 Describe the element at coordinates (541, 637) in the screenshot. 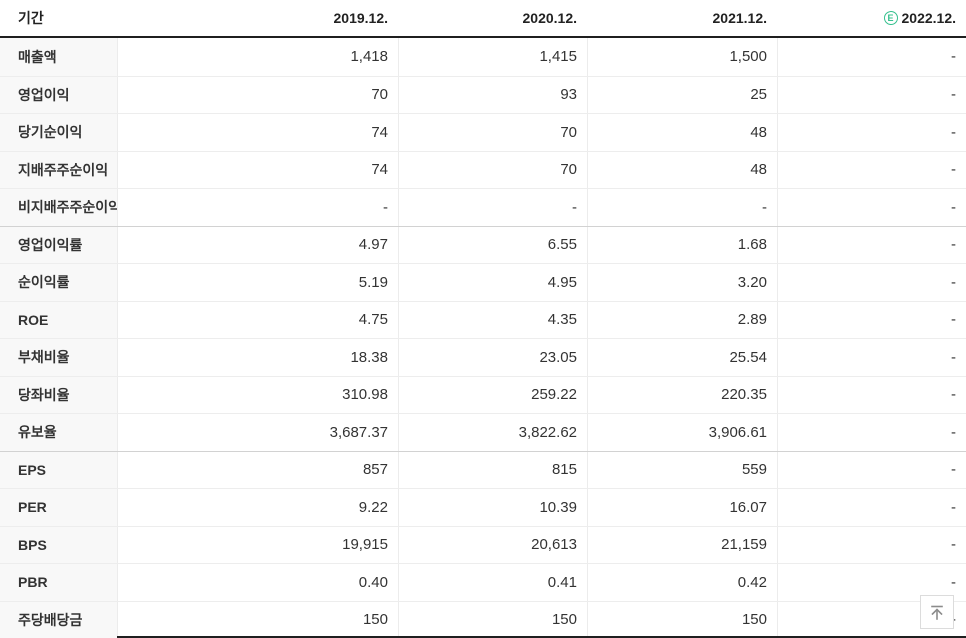

I see `table-bottom-border` at that location.